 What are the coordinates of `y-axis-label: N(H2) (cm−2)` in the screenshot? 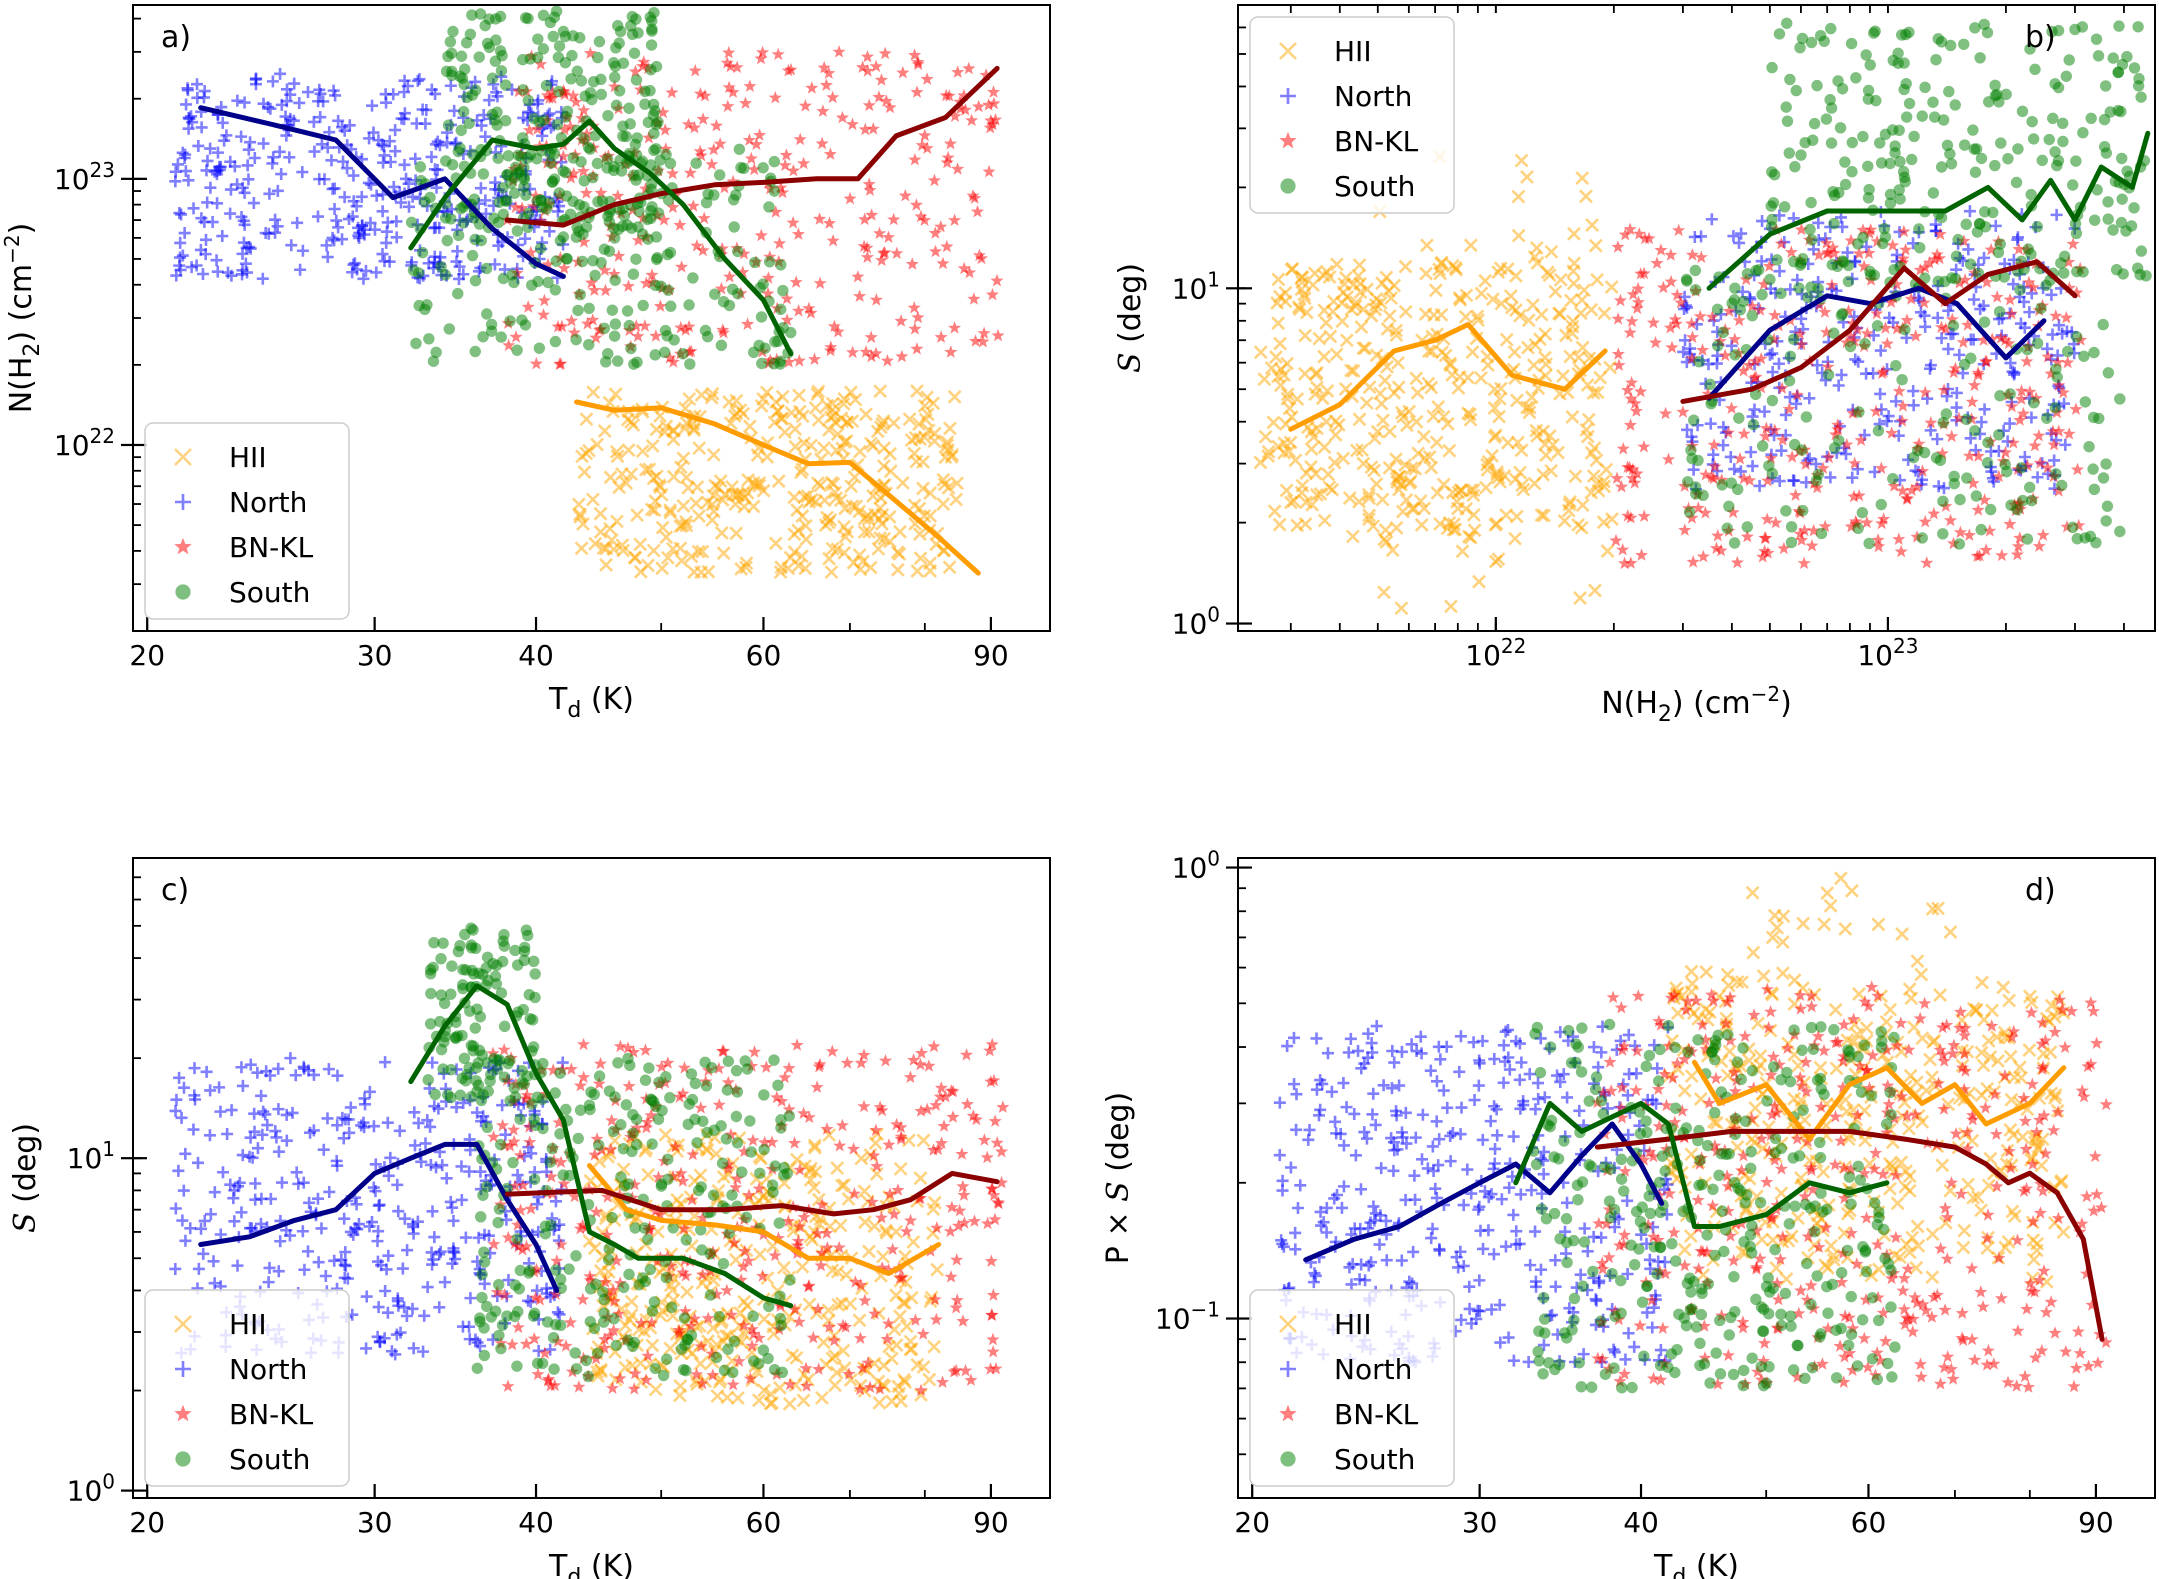 It's located at (22, 318).